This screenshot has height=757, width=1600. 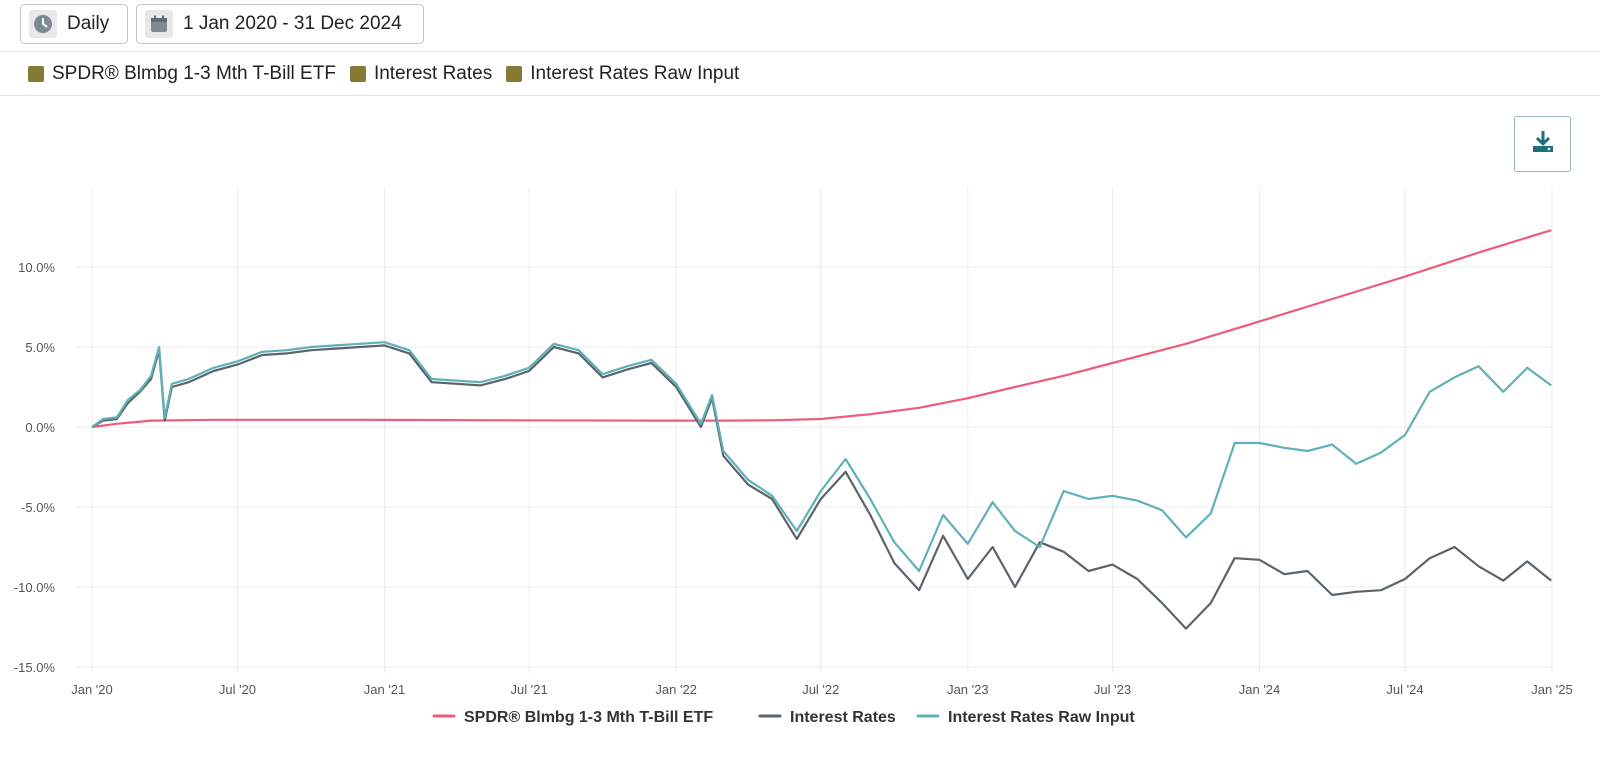 What do you see at coordinates (40, 347) in the screenshot?
I see `y-tick-label: 5.0%` at bounding box center [40, 347].